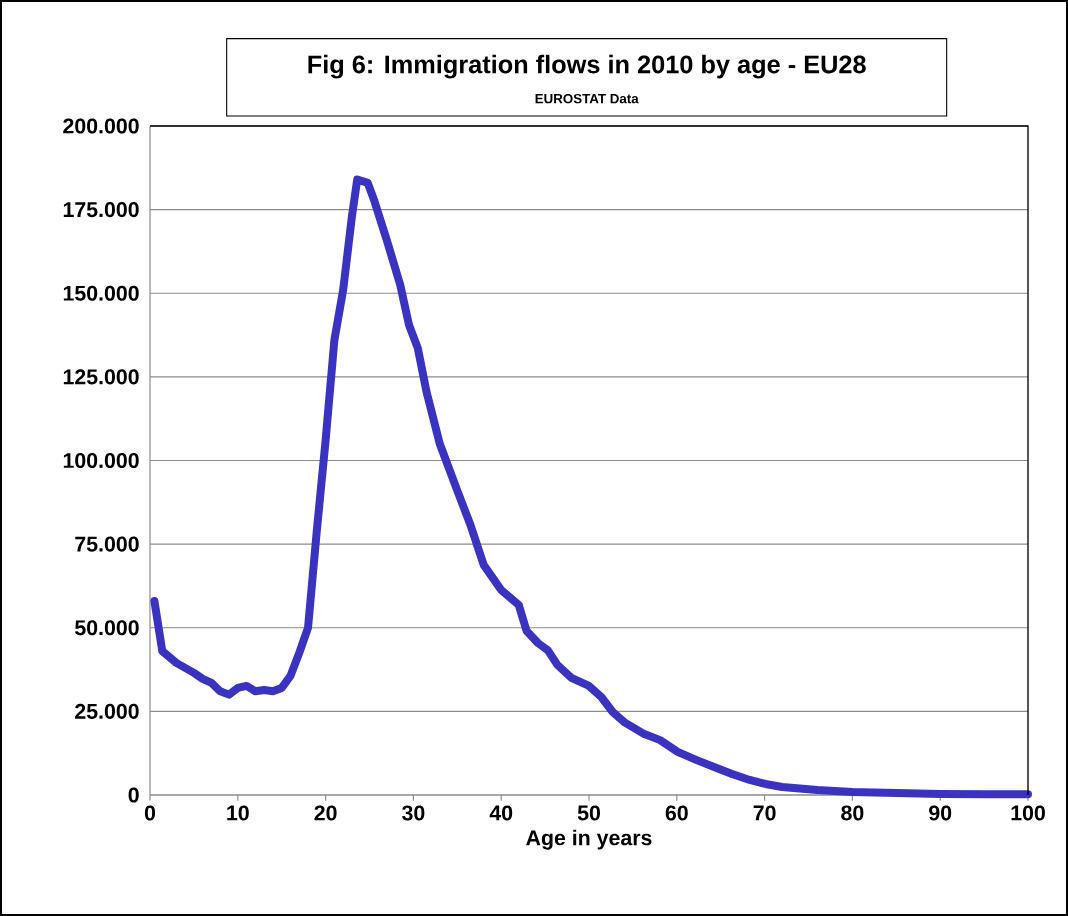  Describe the element at coordinates (101, 460) in the screenshot. I see `y-tick-label: 100.000` at that location.